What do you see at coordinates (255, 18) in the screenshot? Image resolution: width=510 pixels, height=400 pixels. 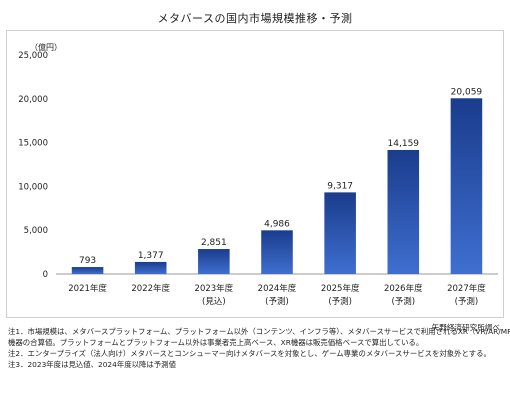 I see `chart-title: メタバースの国内市場規模推移・予測` at bounding box center [255, 18].